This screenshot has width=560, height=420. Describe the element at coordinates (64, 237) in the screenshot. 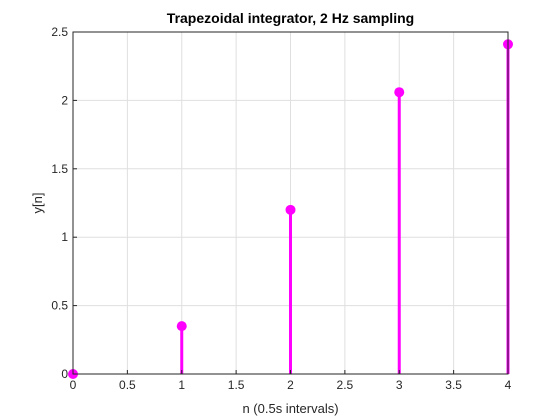

I see `y-tick-label: 1` at that location.